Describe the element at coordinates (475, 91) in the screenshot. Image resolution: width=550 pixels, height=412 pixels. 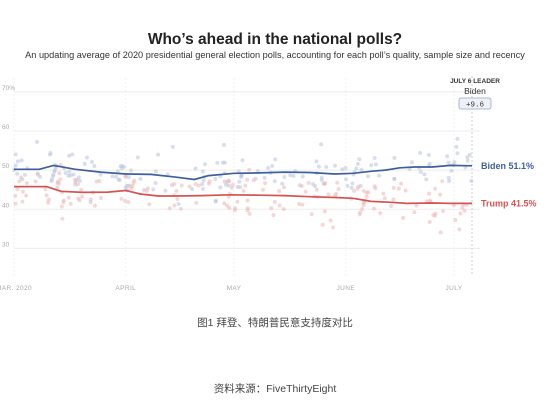
I see `leader-name: Biden` at that location.